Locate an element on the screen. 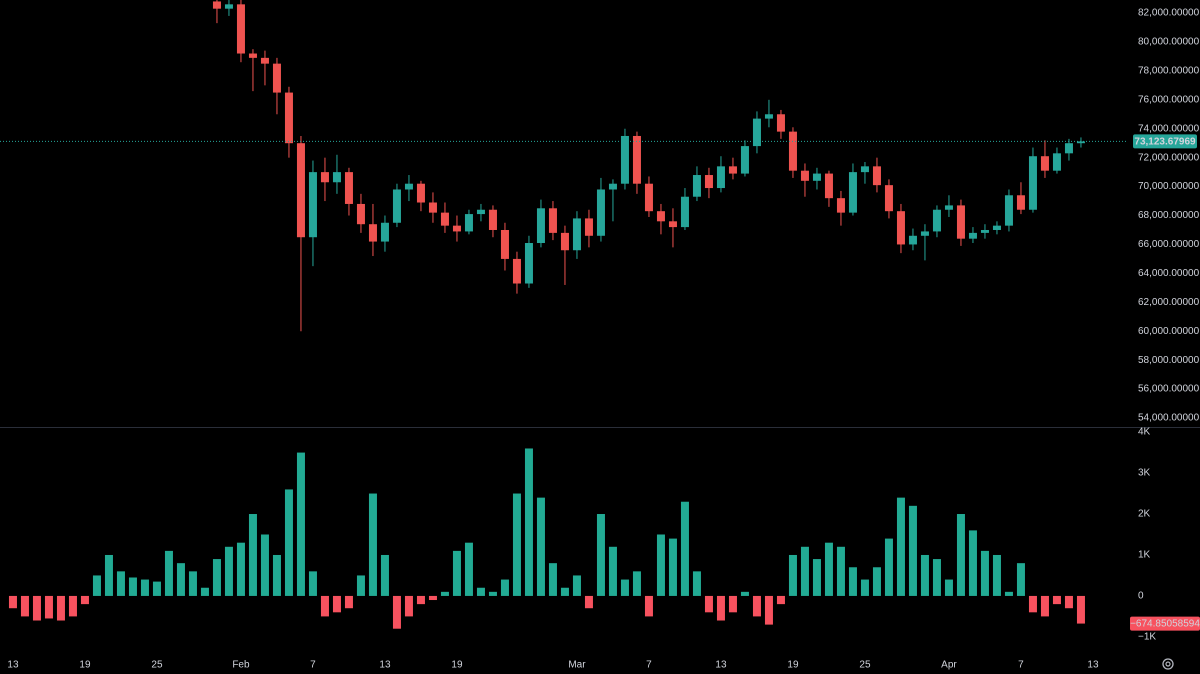 The width and height of the screenshot is (1200, 674). y-tick-label: 74,000.00000 is located at coordinates (1169, 128).